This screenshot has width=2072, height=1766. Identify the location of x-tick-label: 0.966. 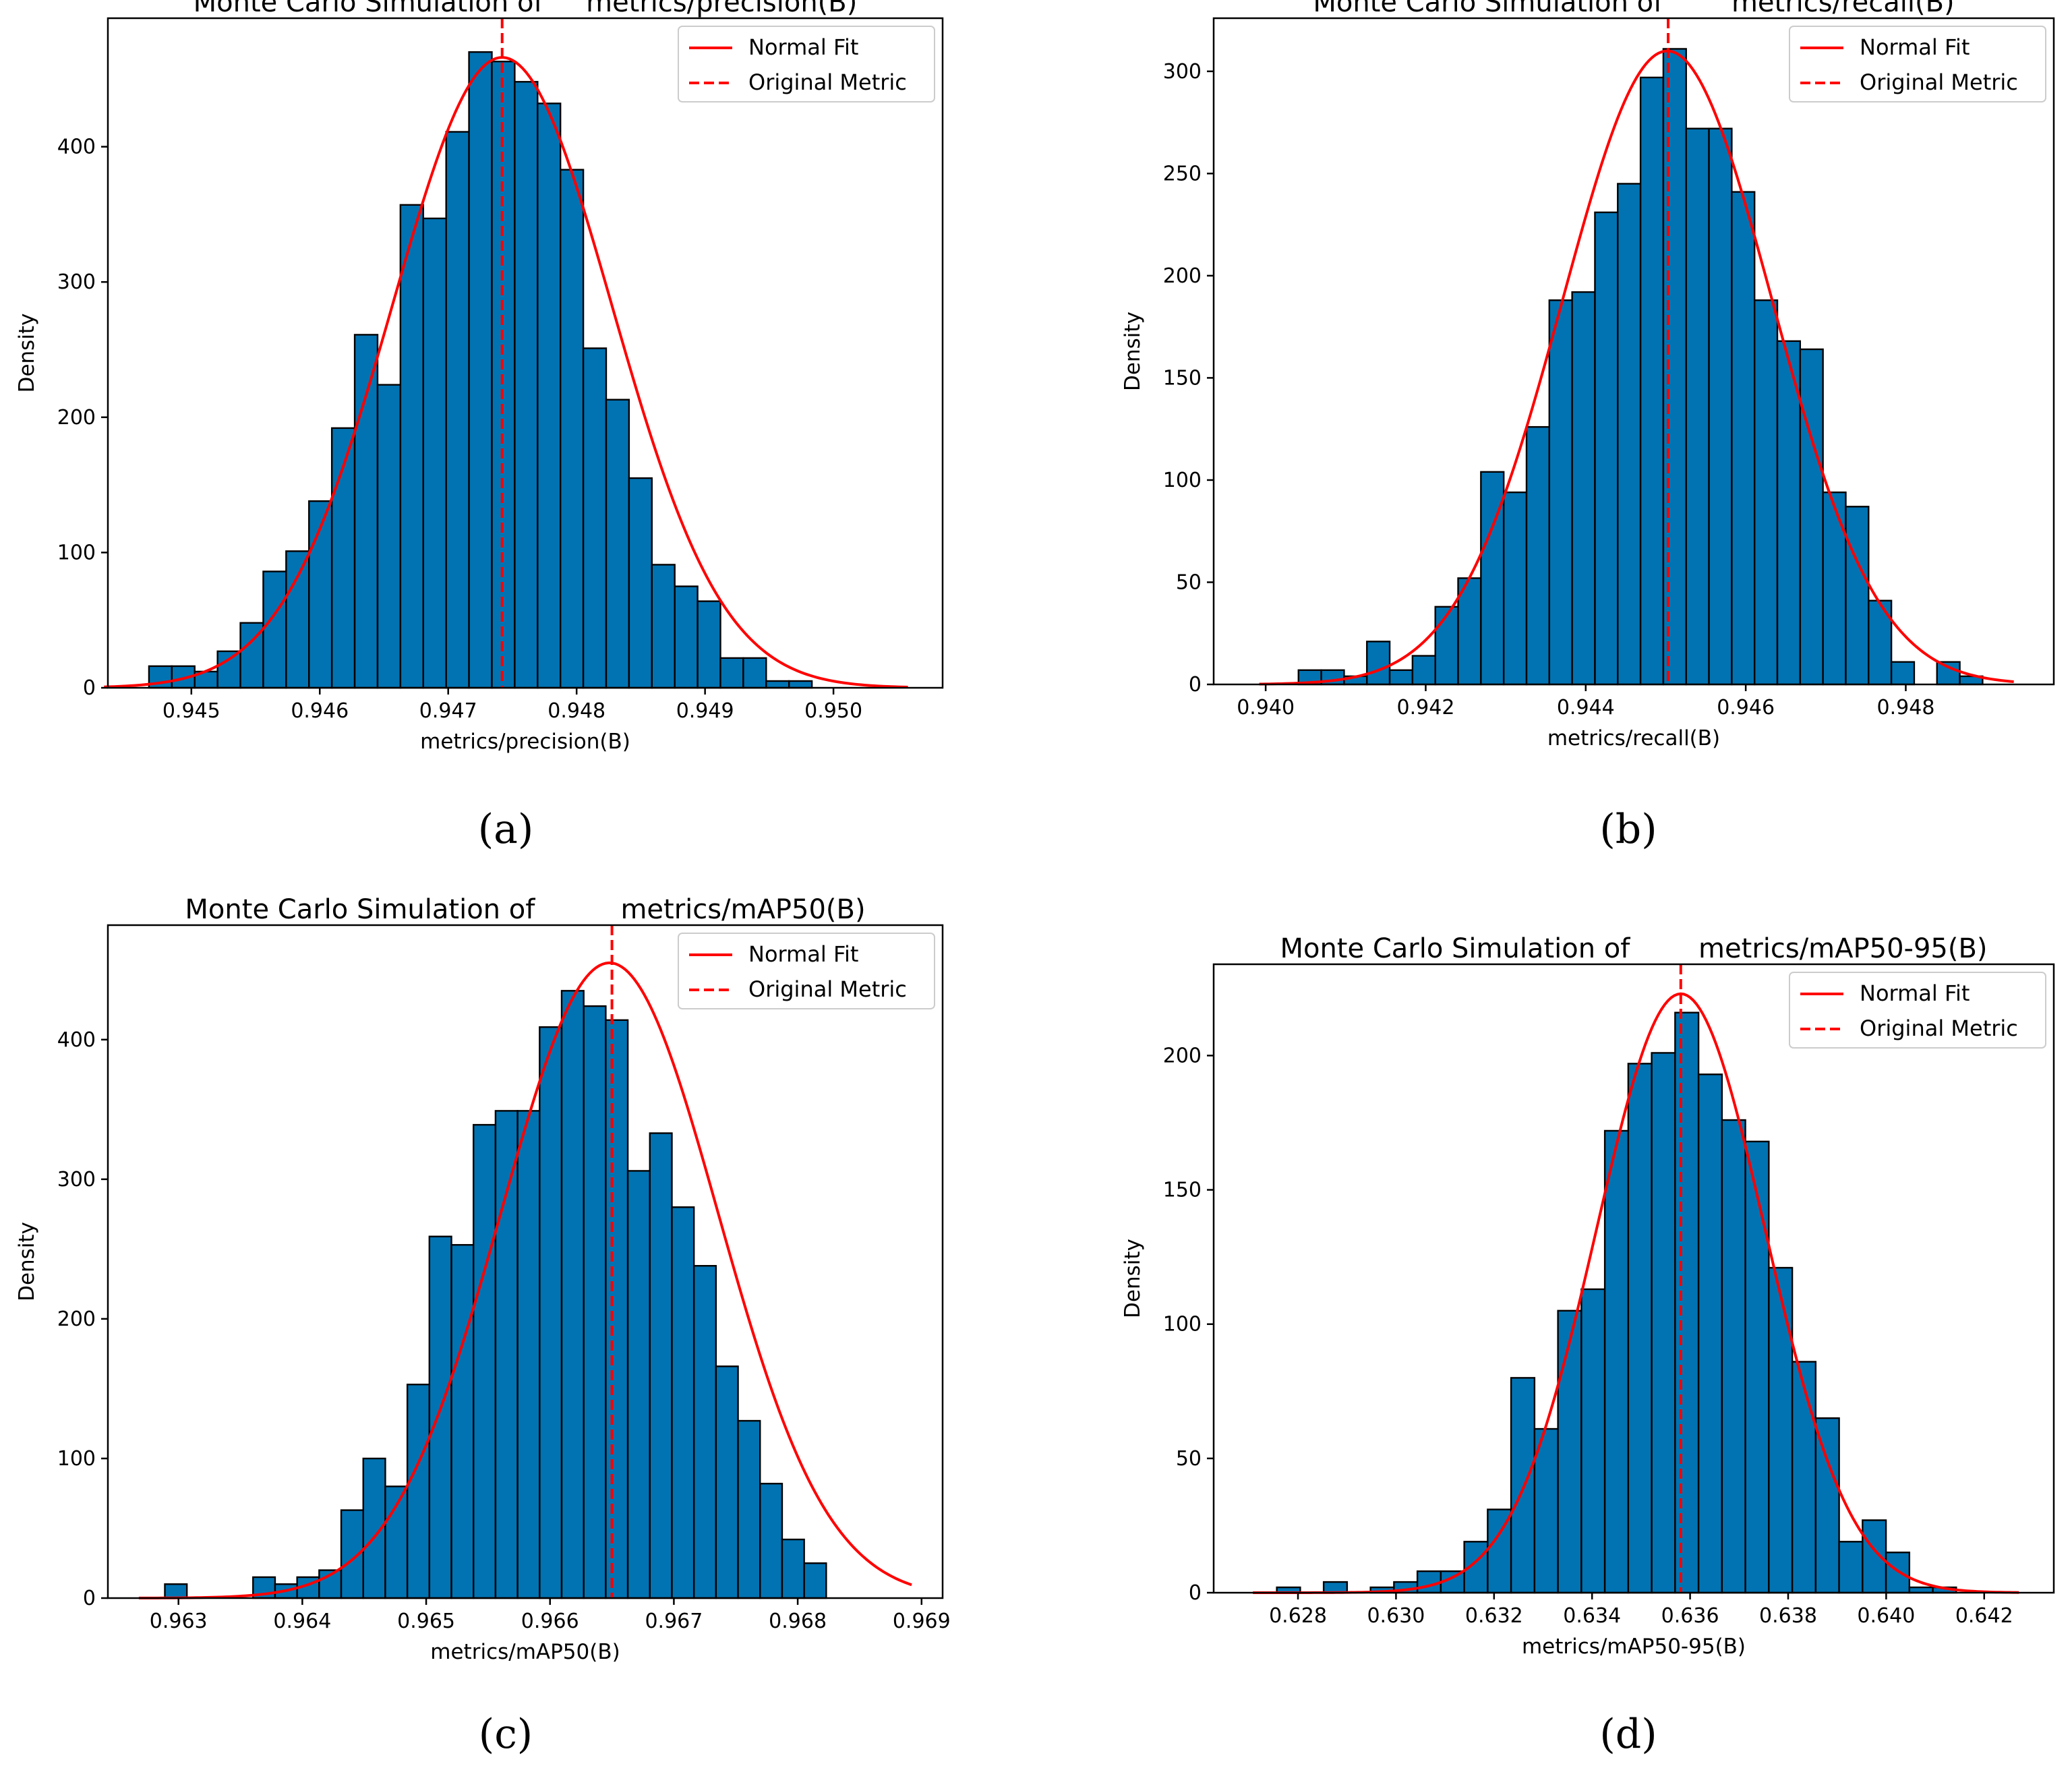
(550, 1621).